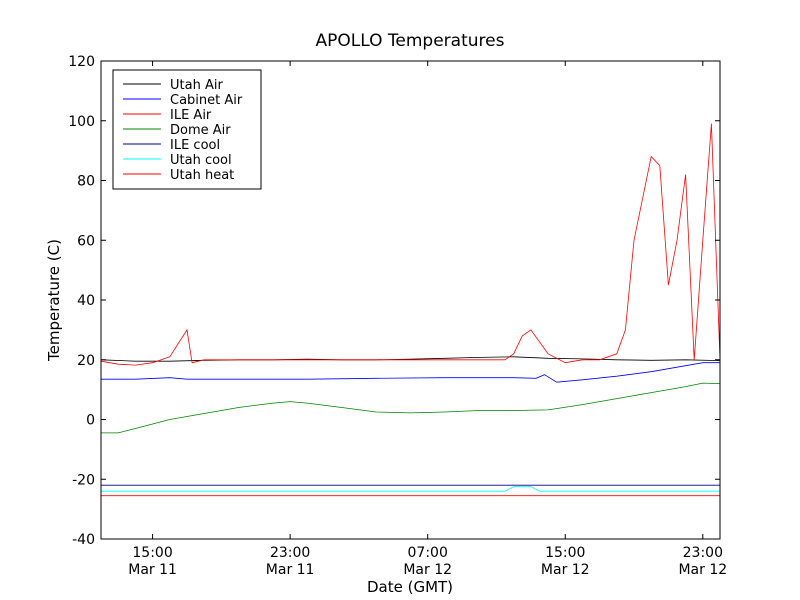 This screenshot has width=800, height=600. I want to click on y-tick-label: 120, so click(81, 62).